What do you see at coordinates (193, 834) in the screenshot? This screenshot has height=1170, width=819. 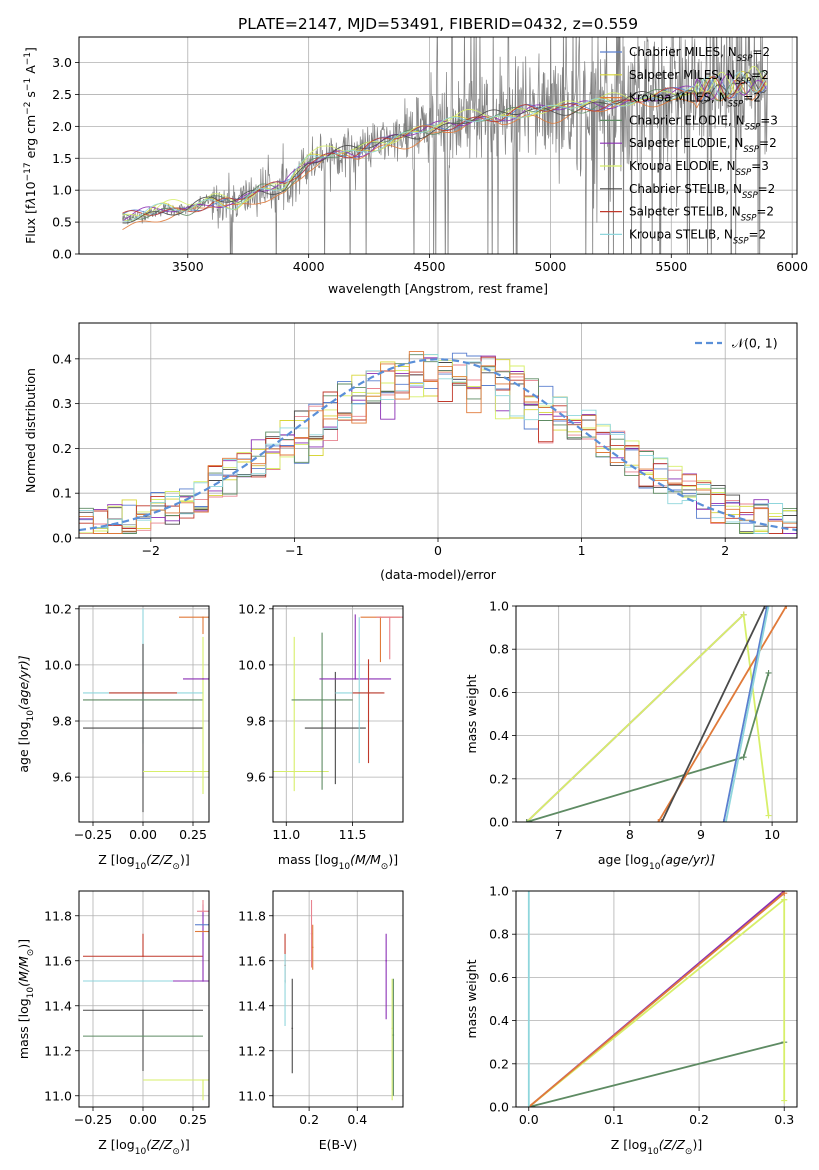 I see `x-tick-label: 0.25` at bounding box center [193, 834].